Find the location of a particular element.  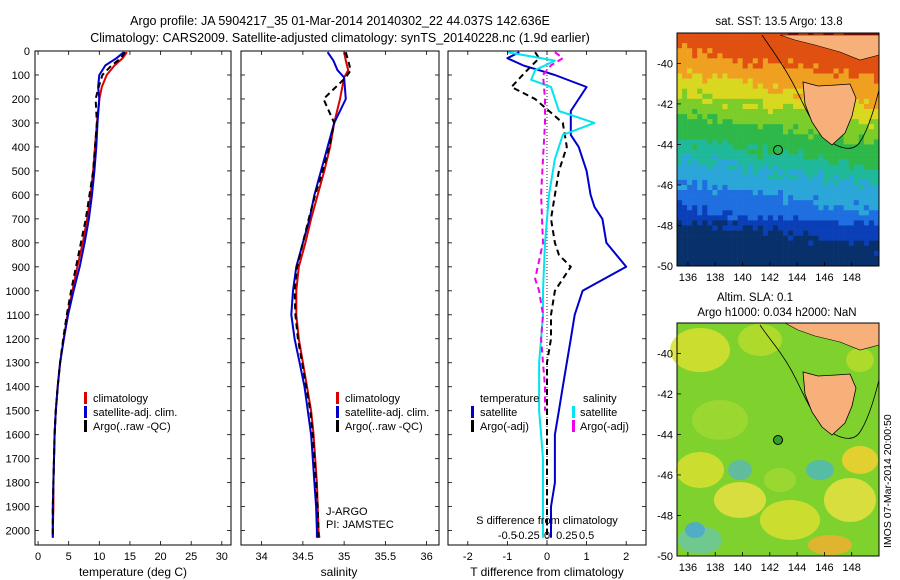

map-y-tick-label: -44 is located at coordinates (665, 145).